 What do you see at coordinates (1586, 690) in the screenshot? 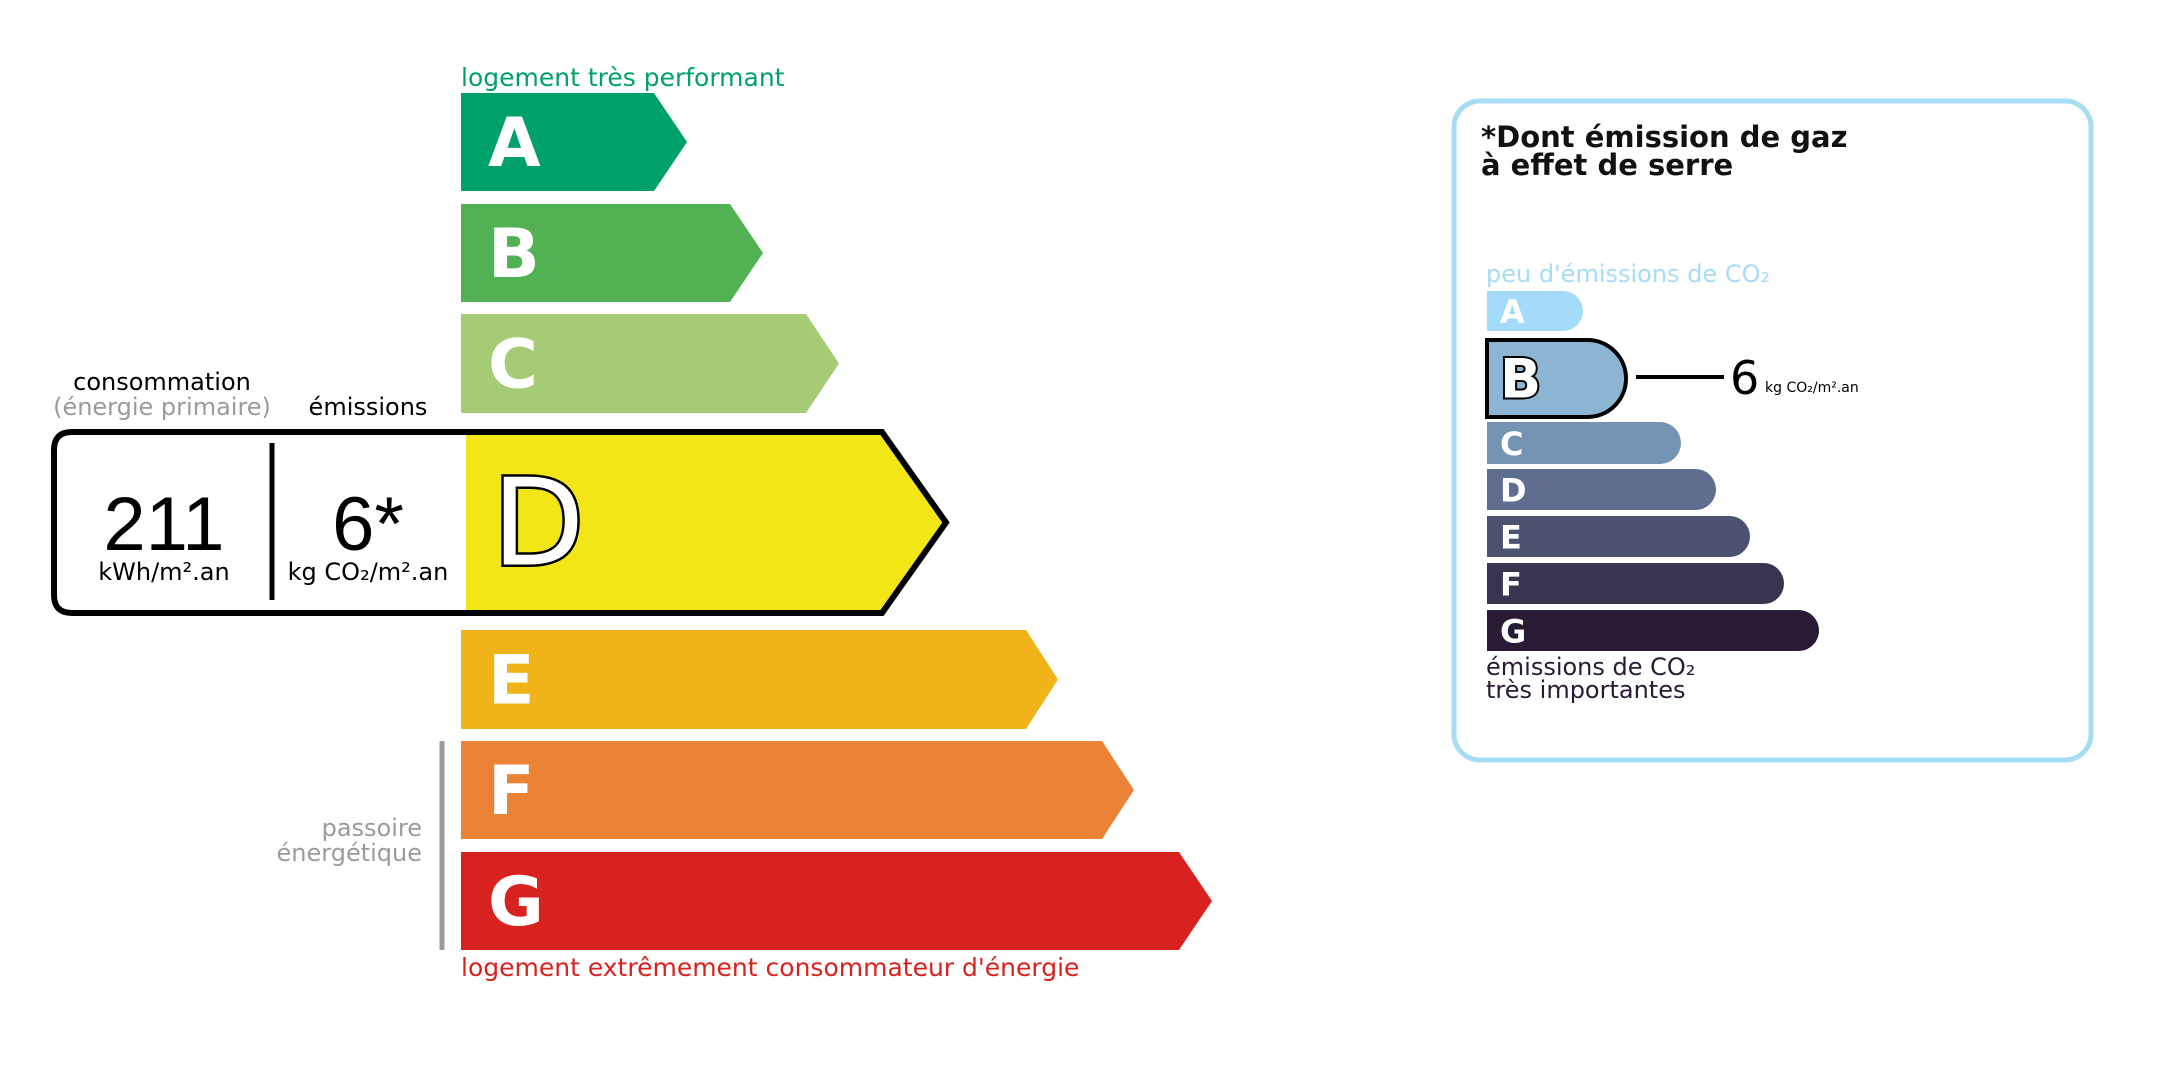
I see `ges-bottom-line-2: très importantes` at bounding box center [1586, 690].